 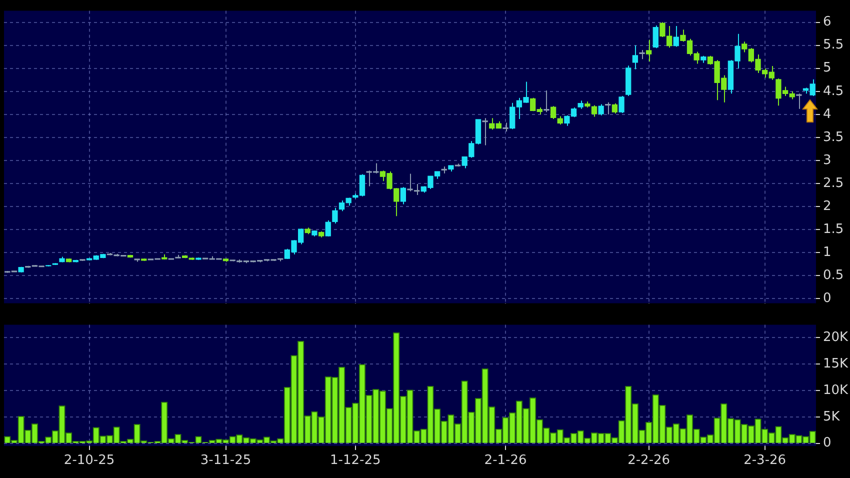 I want to click on y-tick-label: 2.5, so click(x=833, y=183).